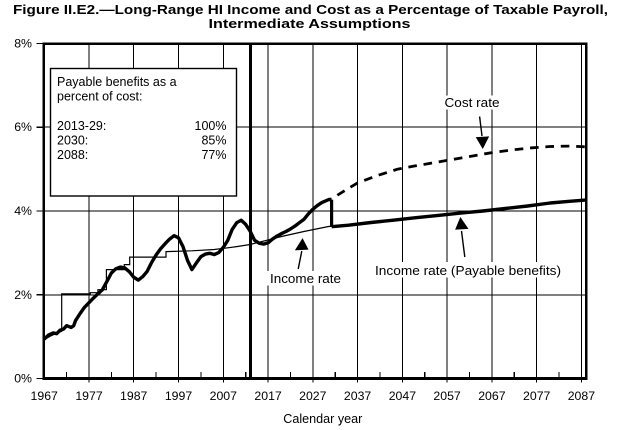  What do you see at coordinates (468, 271) in the screenshot?
I see `svg-text:Income rate (Payable benefits: Income rate (Payable benefits)` at bounding box center [468, 271].